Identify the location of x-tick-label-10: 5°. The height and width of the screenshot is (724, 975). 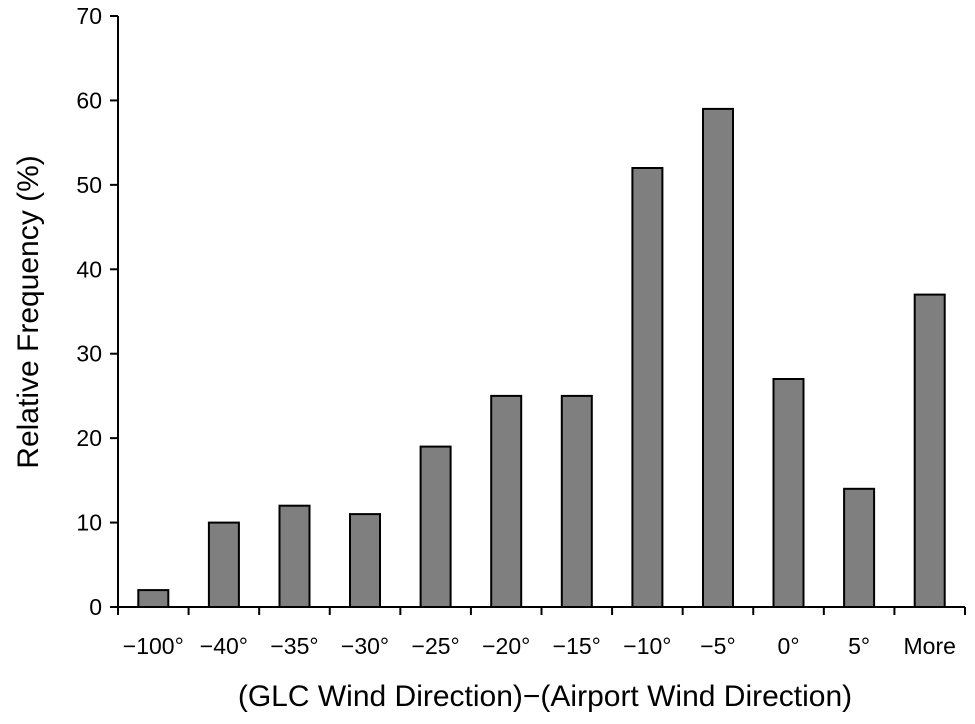
(859, 646).